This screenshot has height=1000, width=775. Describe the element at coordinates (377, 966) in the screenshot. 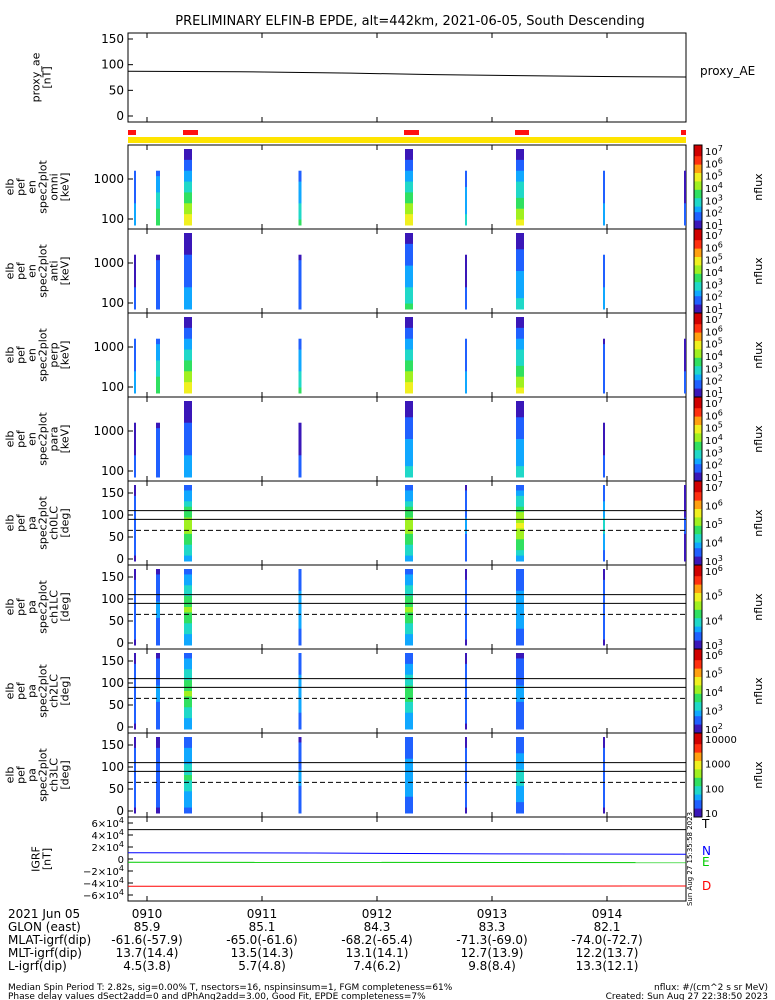

I see `axis-row-value: 7.4(6.2)` at that location.